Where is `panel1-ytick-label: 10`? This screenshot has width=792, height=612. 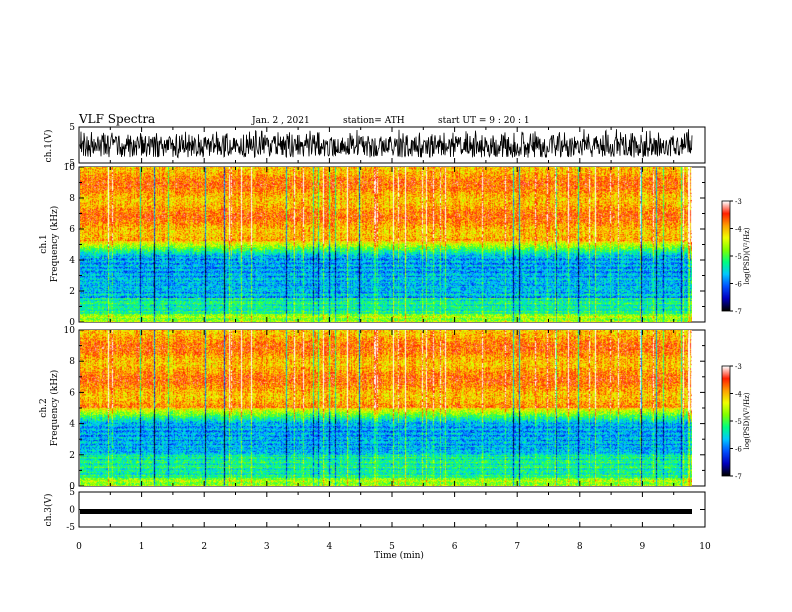
panel1-ytick-label: 10 is located at coordinates (70, 168).